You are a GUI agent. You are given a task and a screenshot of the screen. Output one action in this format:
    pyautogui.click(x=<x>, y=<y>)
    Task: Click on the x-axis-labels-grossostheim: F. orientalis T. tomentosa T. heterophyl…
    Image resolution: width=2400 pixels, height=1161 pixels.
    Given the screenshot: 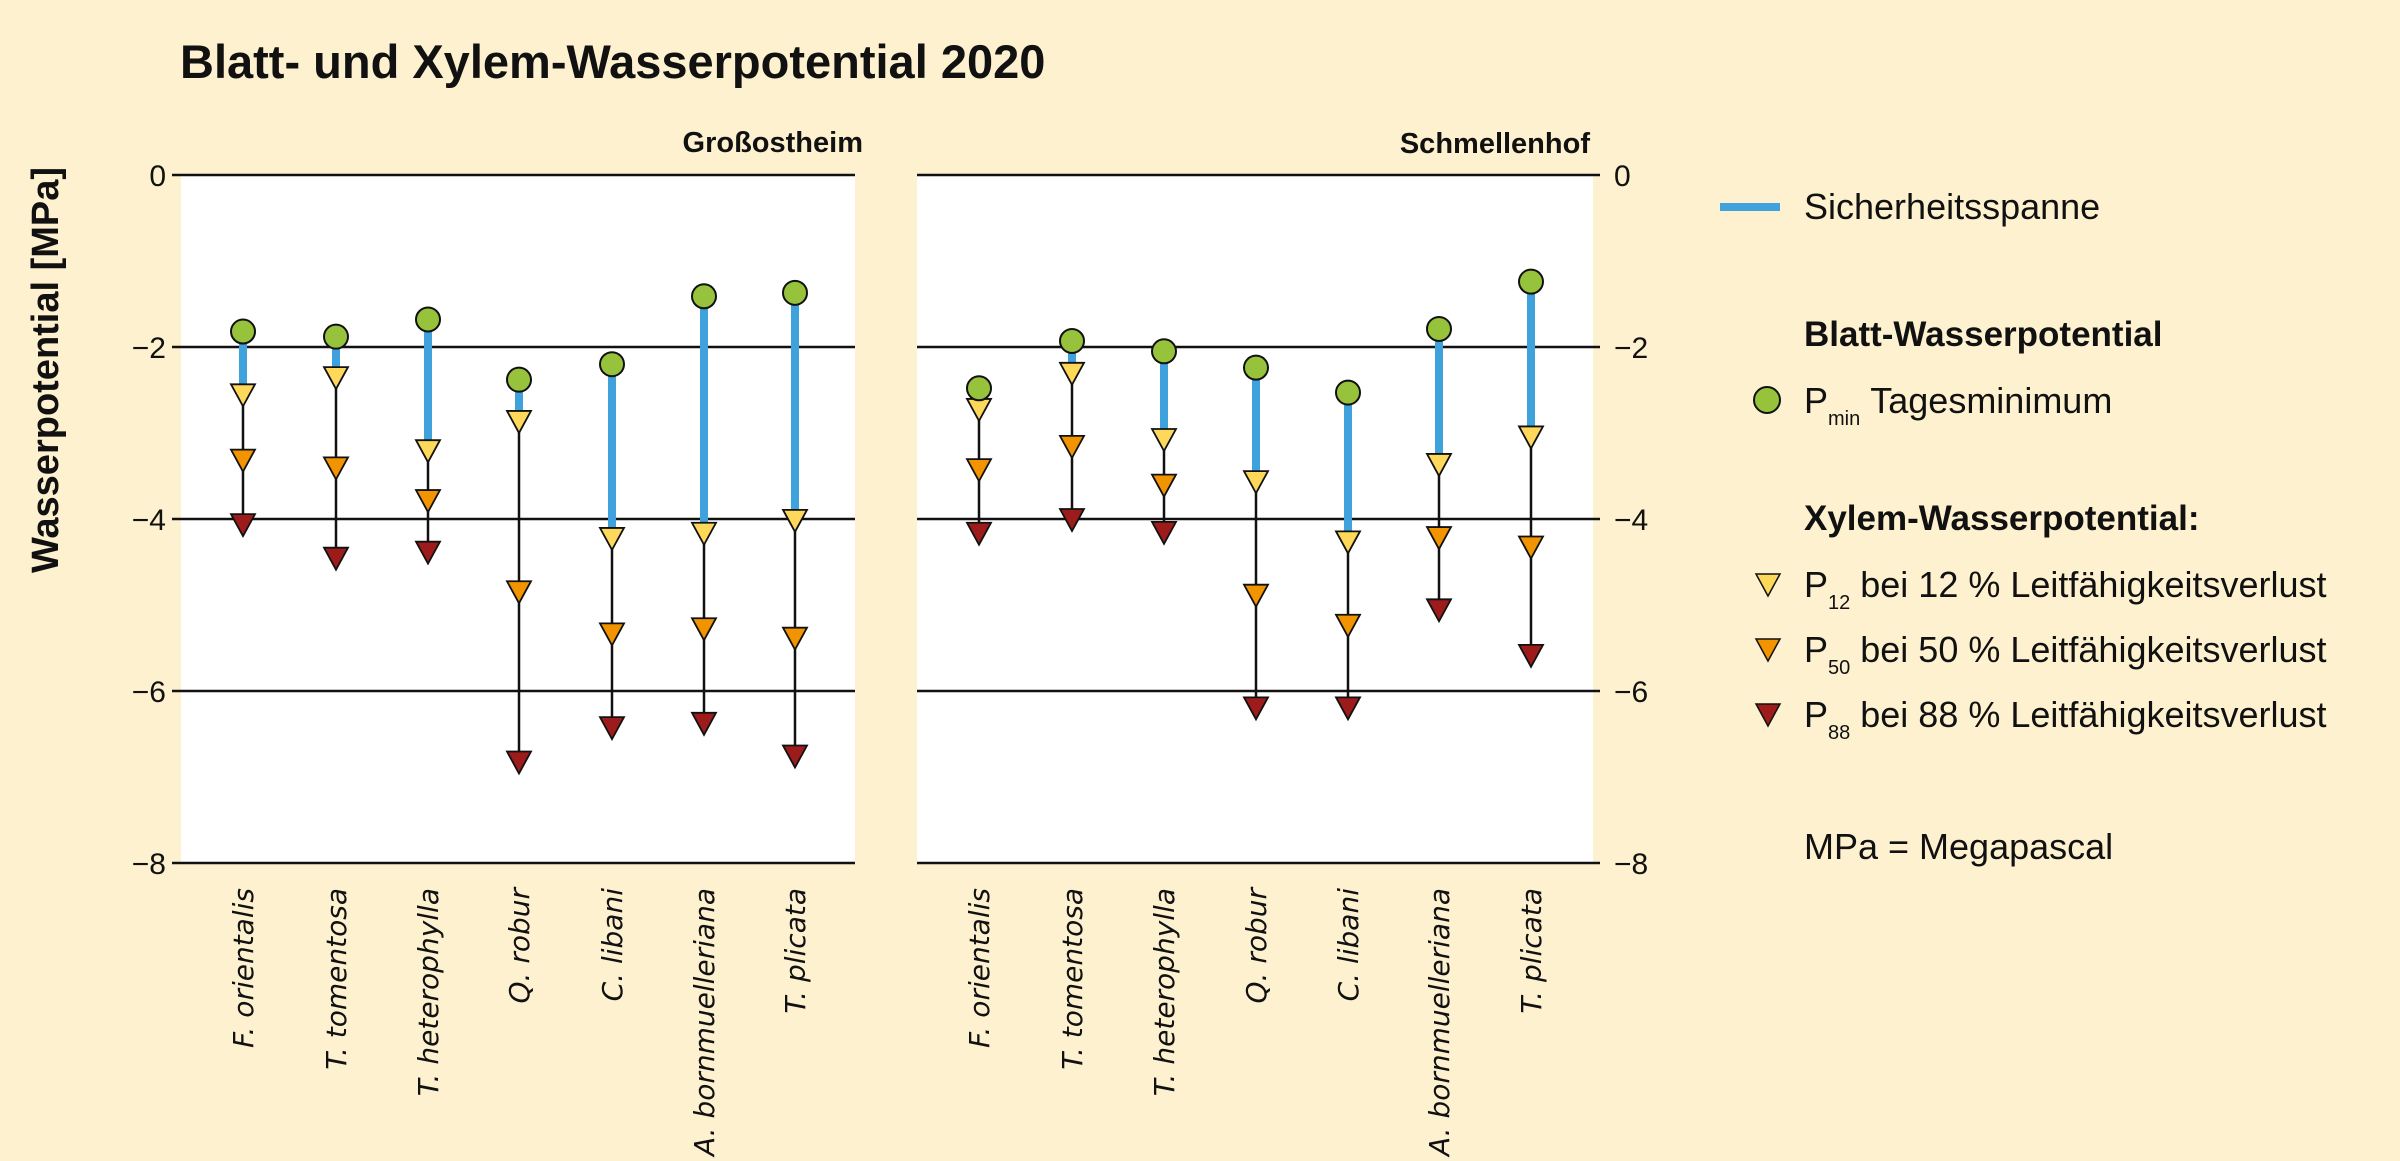 What is the action you would take?
    pyautogui.click(x=519, y=1023)
    